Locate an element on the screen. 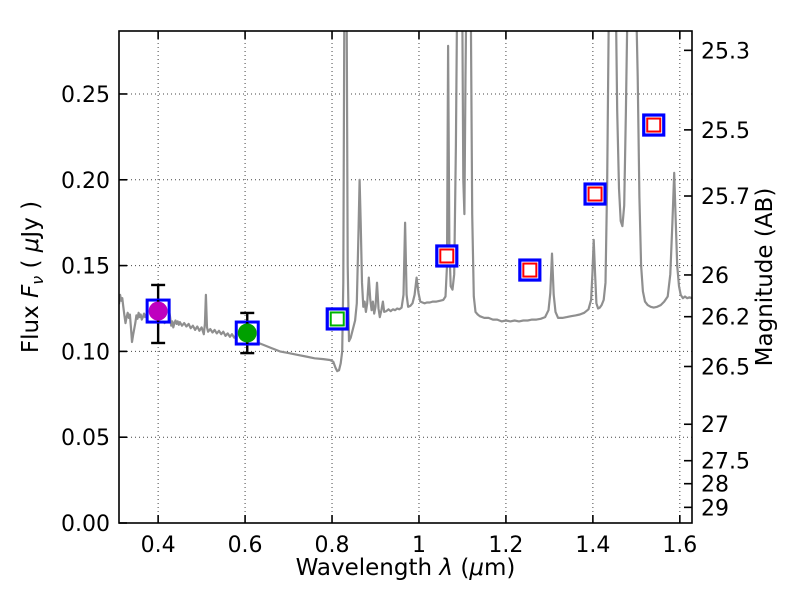 The height and width of the screenshot is (600, 800). x-tick-label: 0.6 is located at coordinates (245, 545).